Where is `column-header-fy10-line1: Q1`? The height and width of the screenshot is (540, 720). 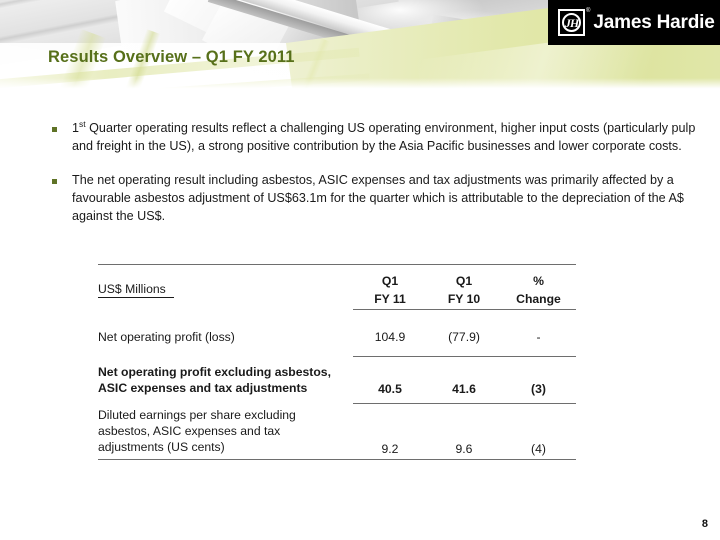
column-header-fy10-line1: Q1 is located at coordinates (464, 281).